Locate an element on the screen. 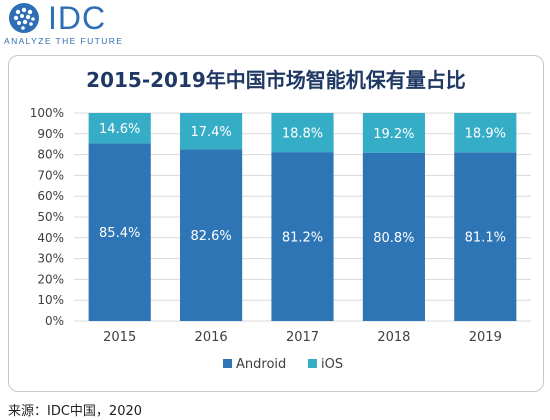 This screenshot has width=550, height=420. y-tick-label: 50% is located at coordinates (50, 217).